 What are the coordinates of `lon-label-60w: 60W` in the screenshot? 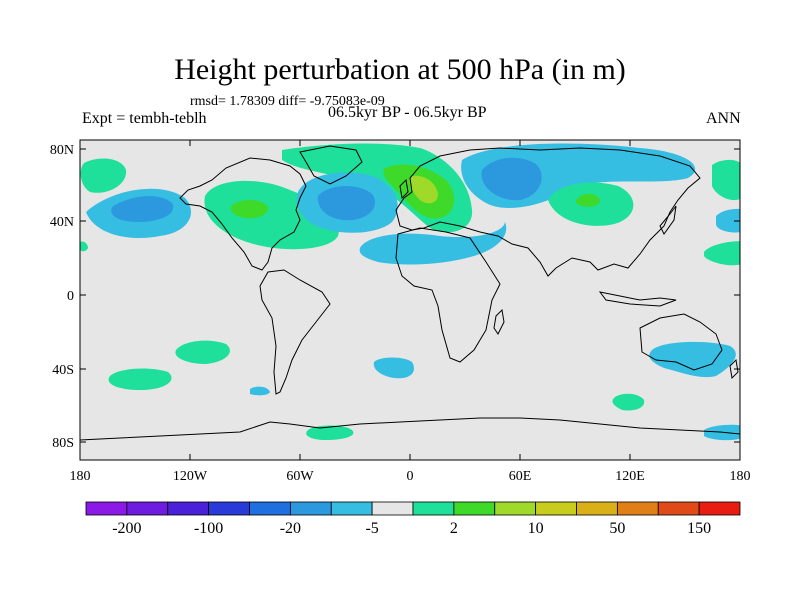 It's located at (300, 476).